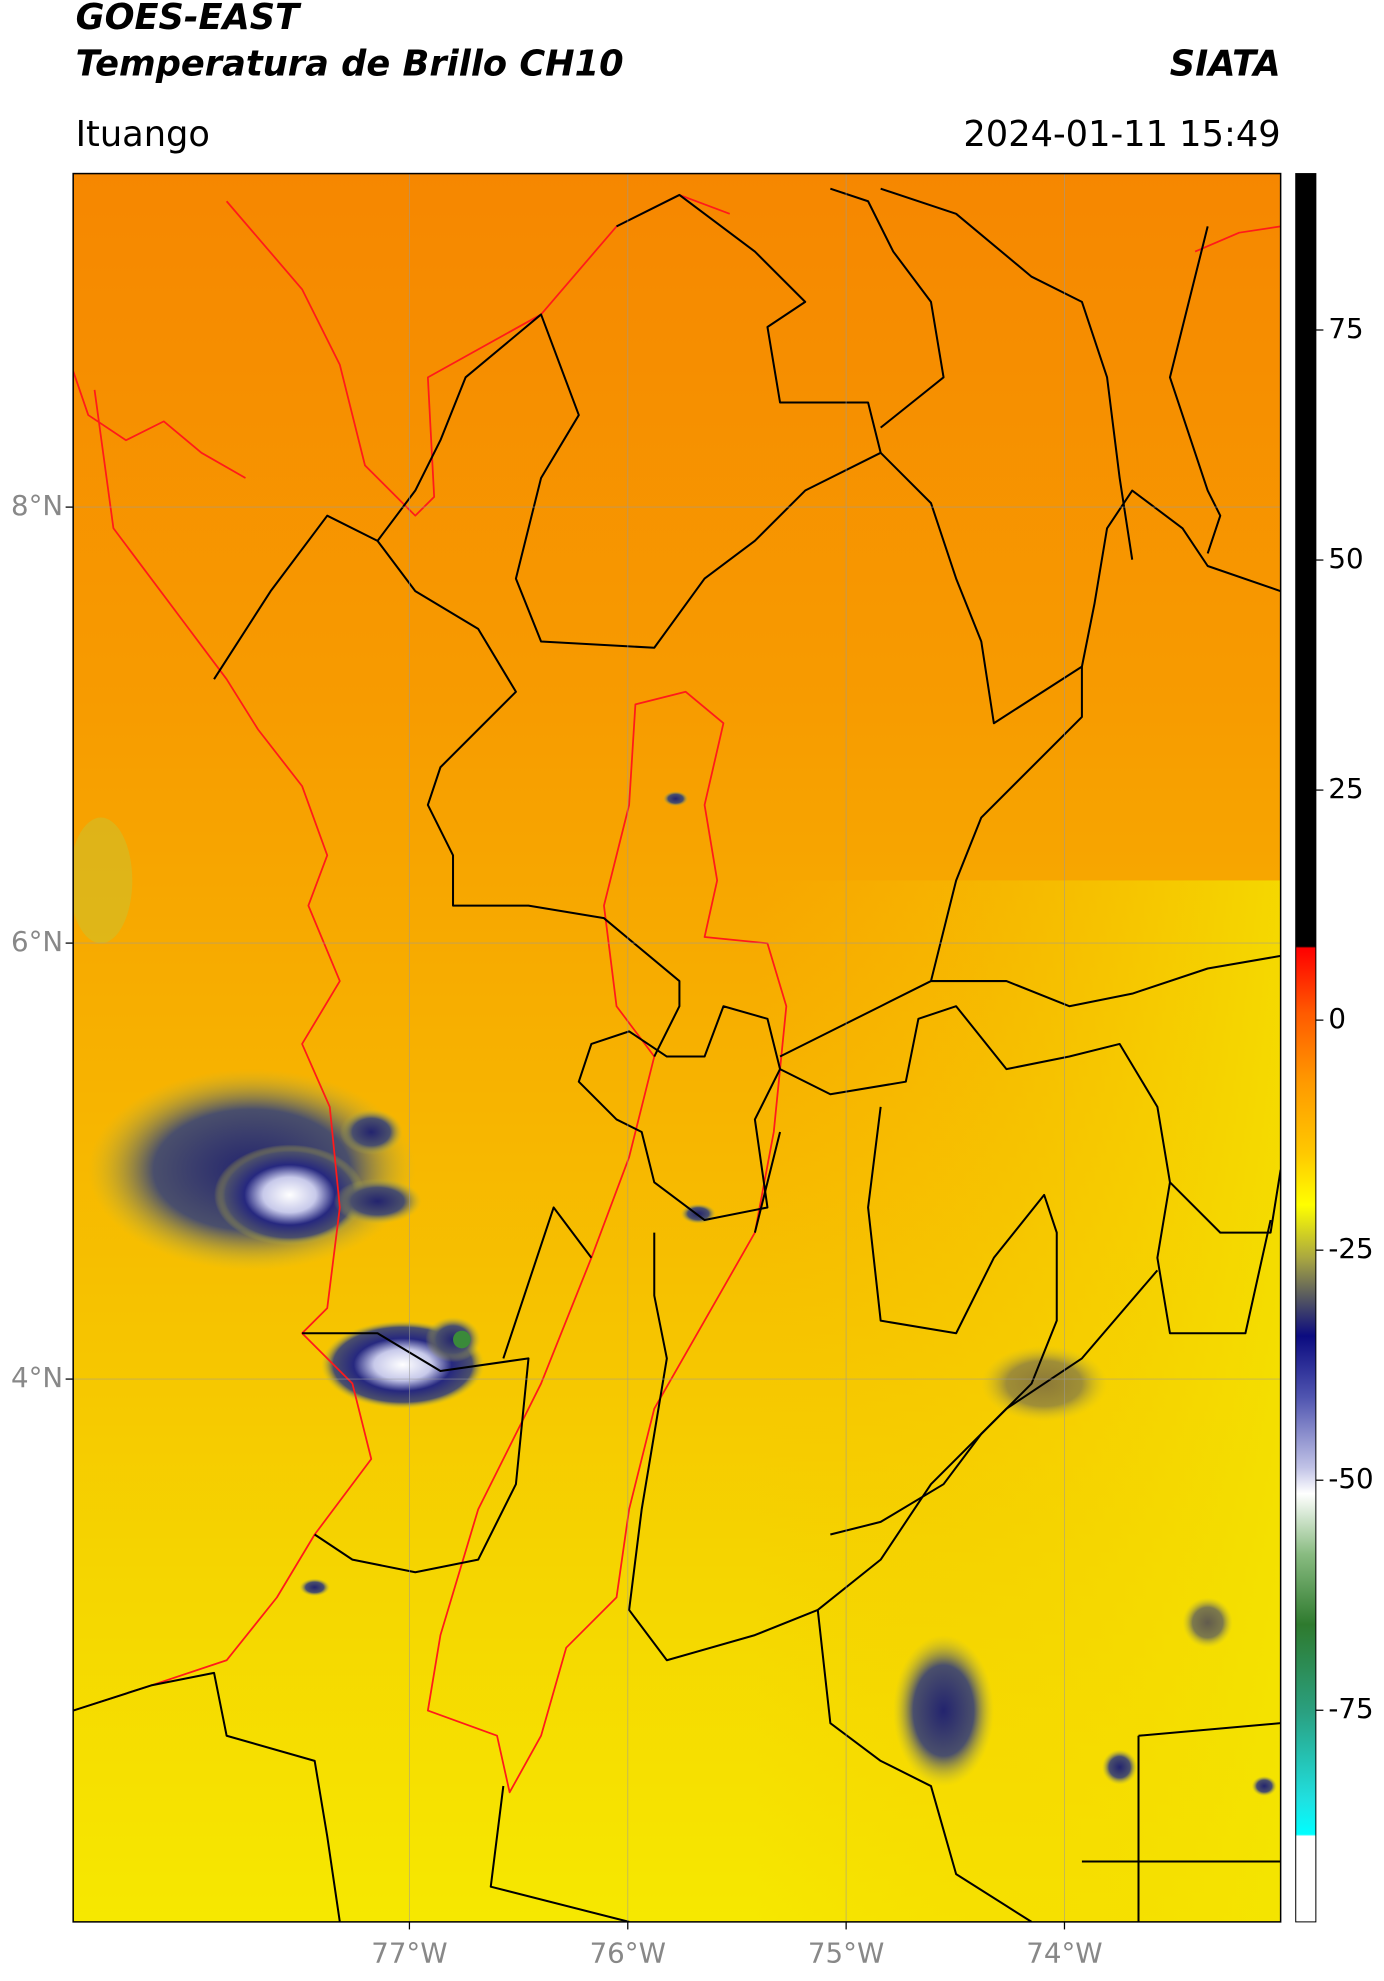  Describe the element at coordinates (143, 134) in the screenshot. I see `location: Ituango` at that location.